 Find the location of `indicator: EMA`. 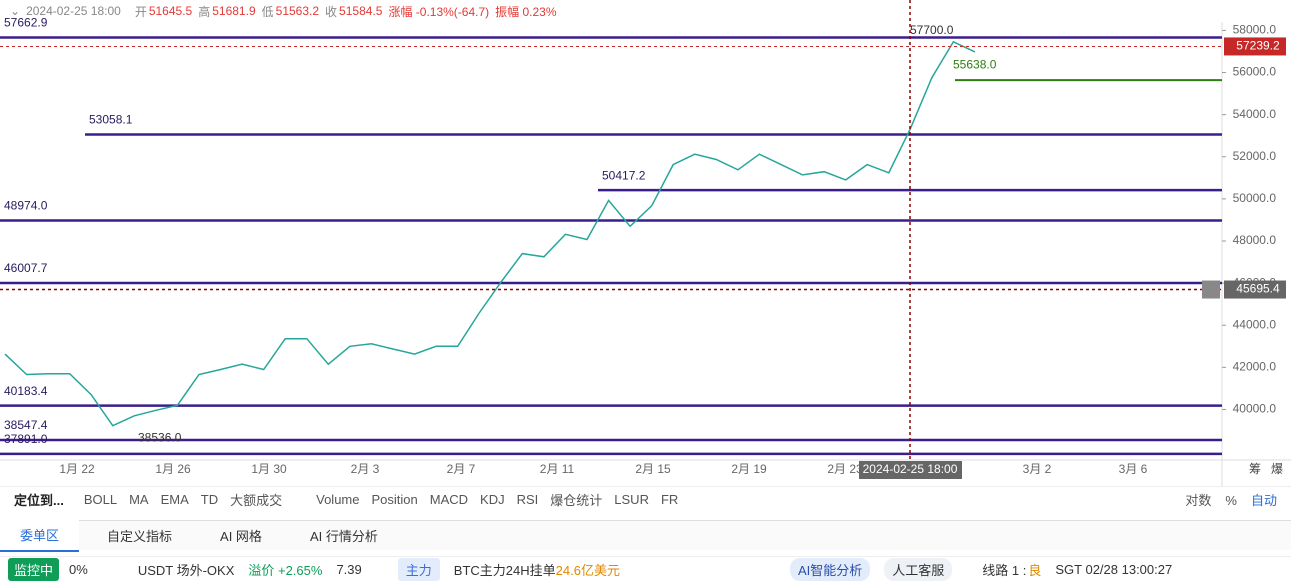

indicator: EMA is located at coordinates (174, 499).